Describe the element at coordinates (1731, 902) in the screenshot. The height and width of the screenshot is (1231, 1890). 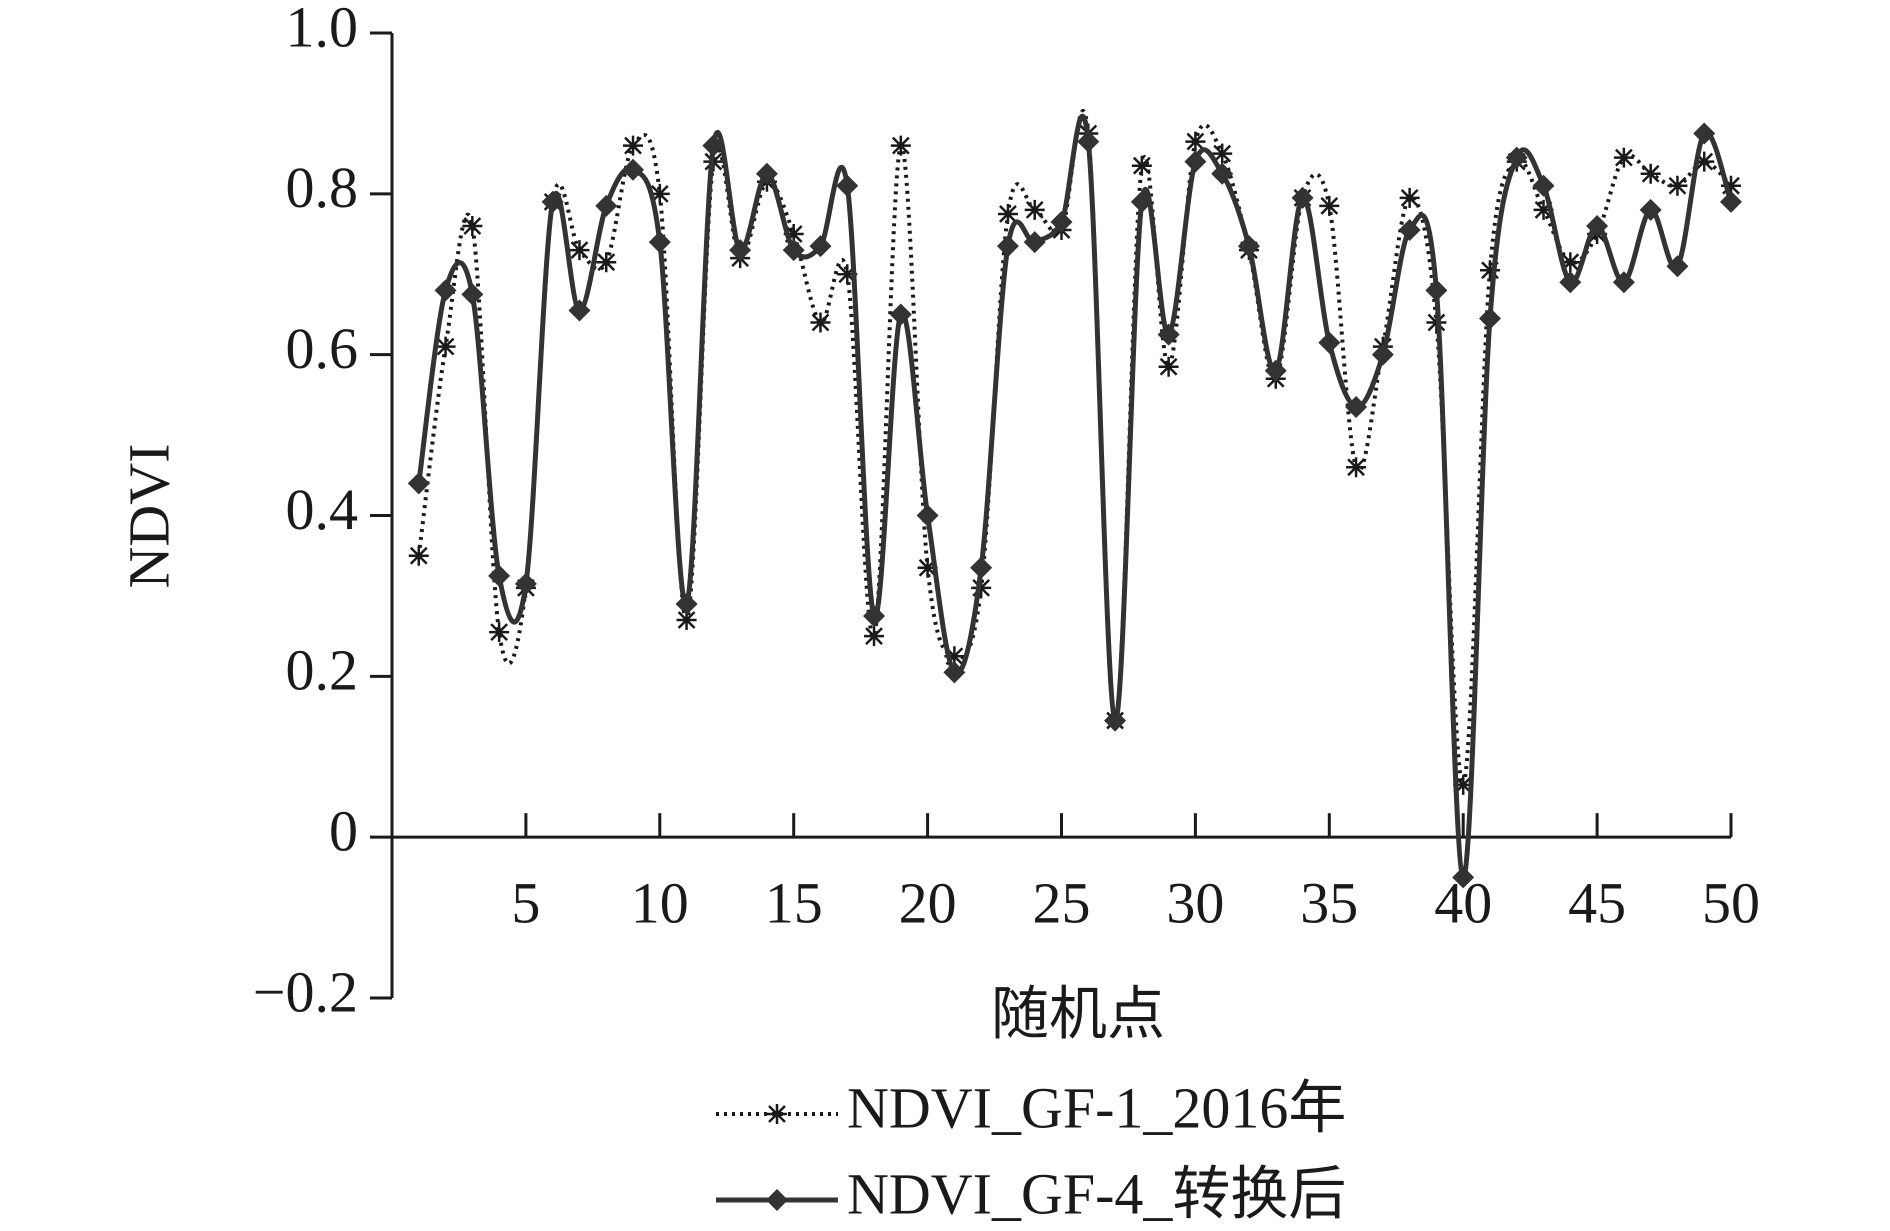
I see `x-tick-label: 50` at that location.